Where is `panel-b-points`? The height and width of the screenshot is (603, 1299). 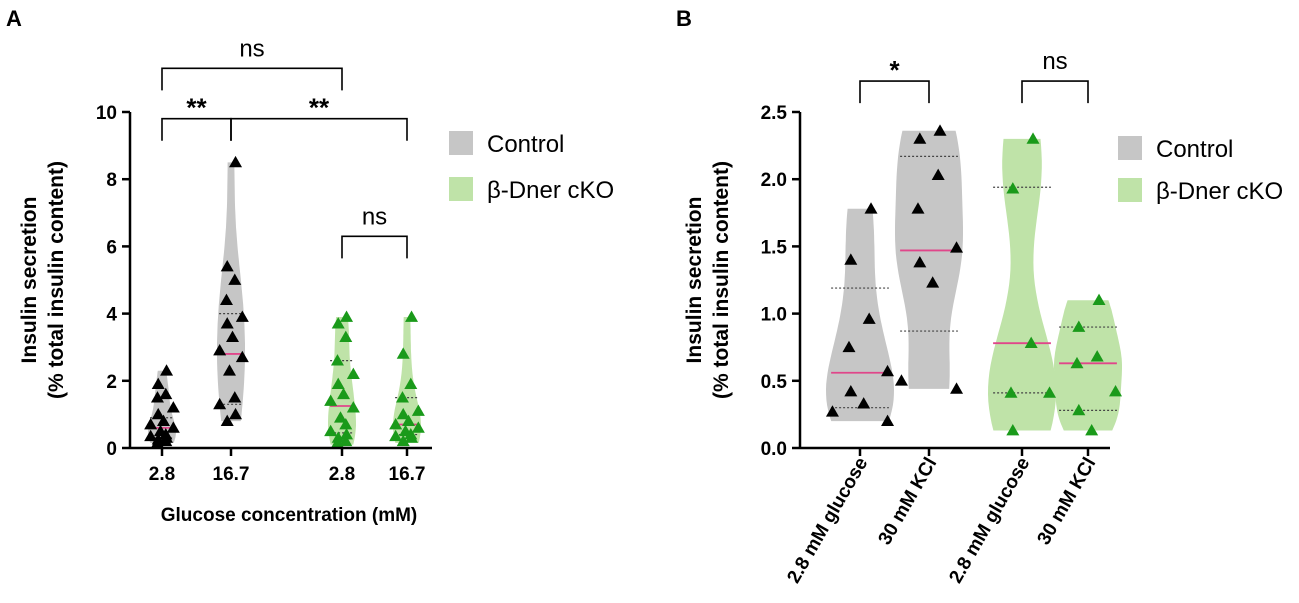
panel-b-points is located at coordinates (974, 280).